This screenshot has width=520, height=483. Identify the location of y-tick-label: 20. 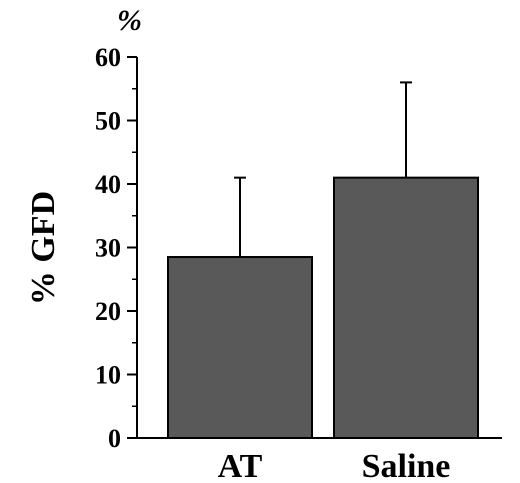
(108, 311).